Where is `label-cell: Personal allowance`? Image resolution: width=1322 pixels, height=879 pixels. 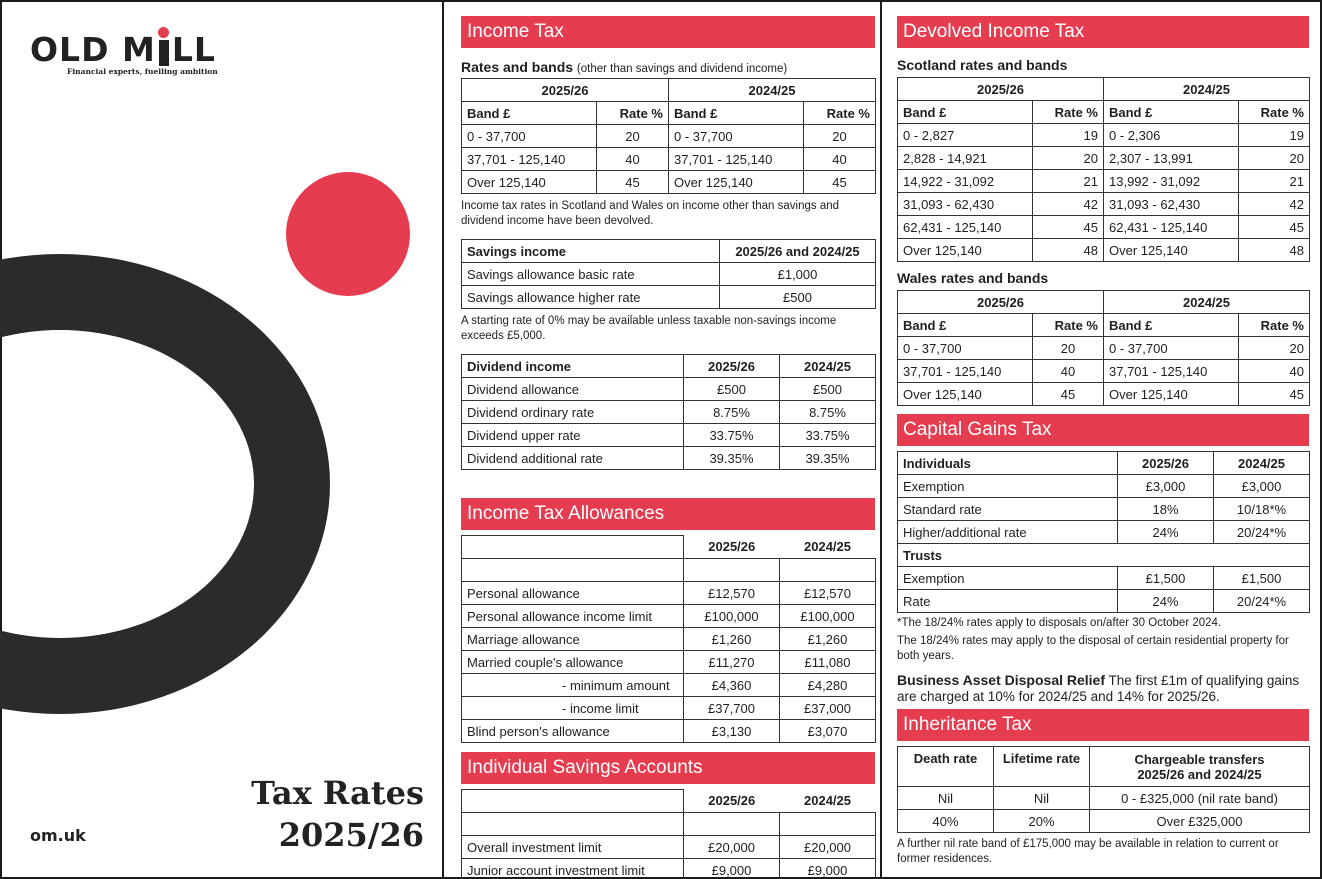 label-cell: Personal allowance is located at coordinates (572, 593).